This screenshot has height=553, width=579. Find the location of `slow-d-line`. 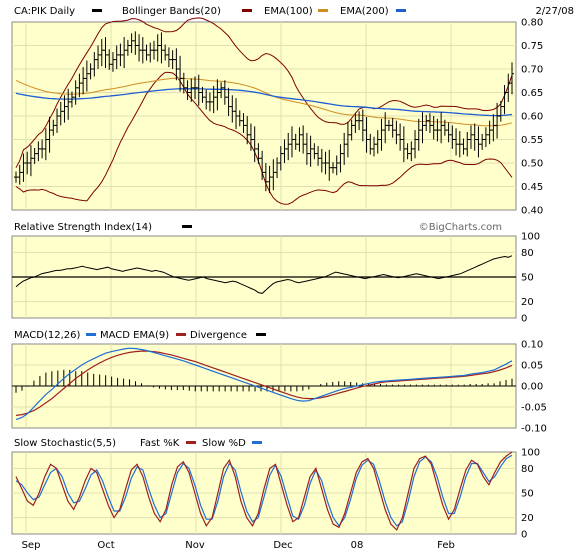

slow-d-line is located at coordinates (264, 490).